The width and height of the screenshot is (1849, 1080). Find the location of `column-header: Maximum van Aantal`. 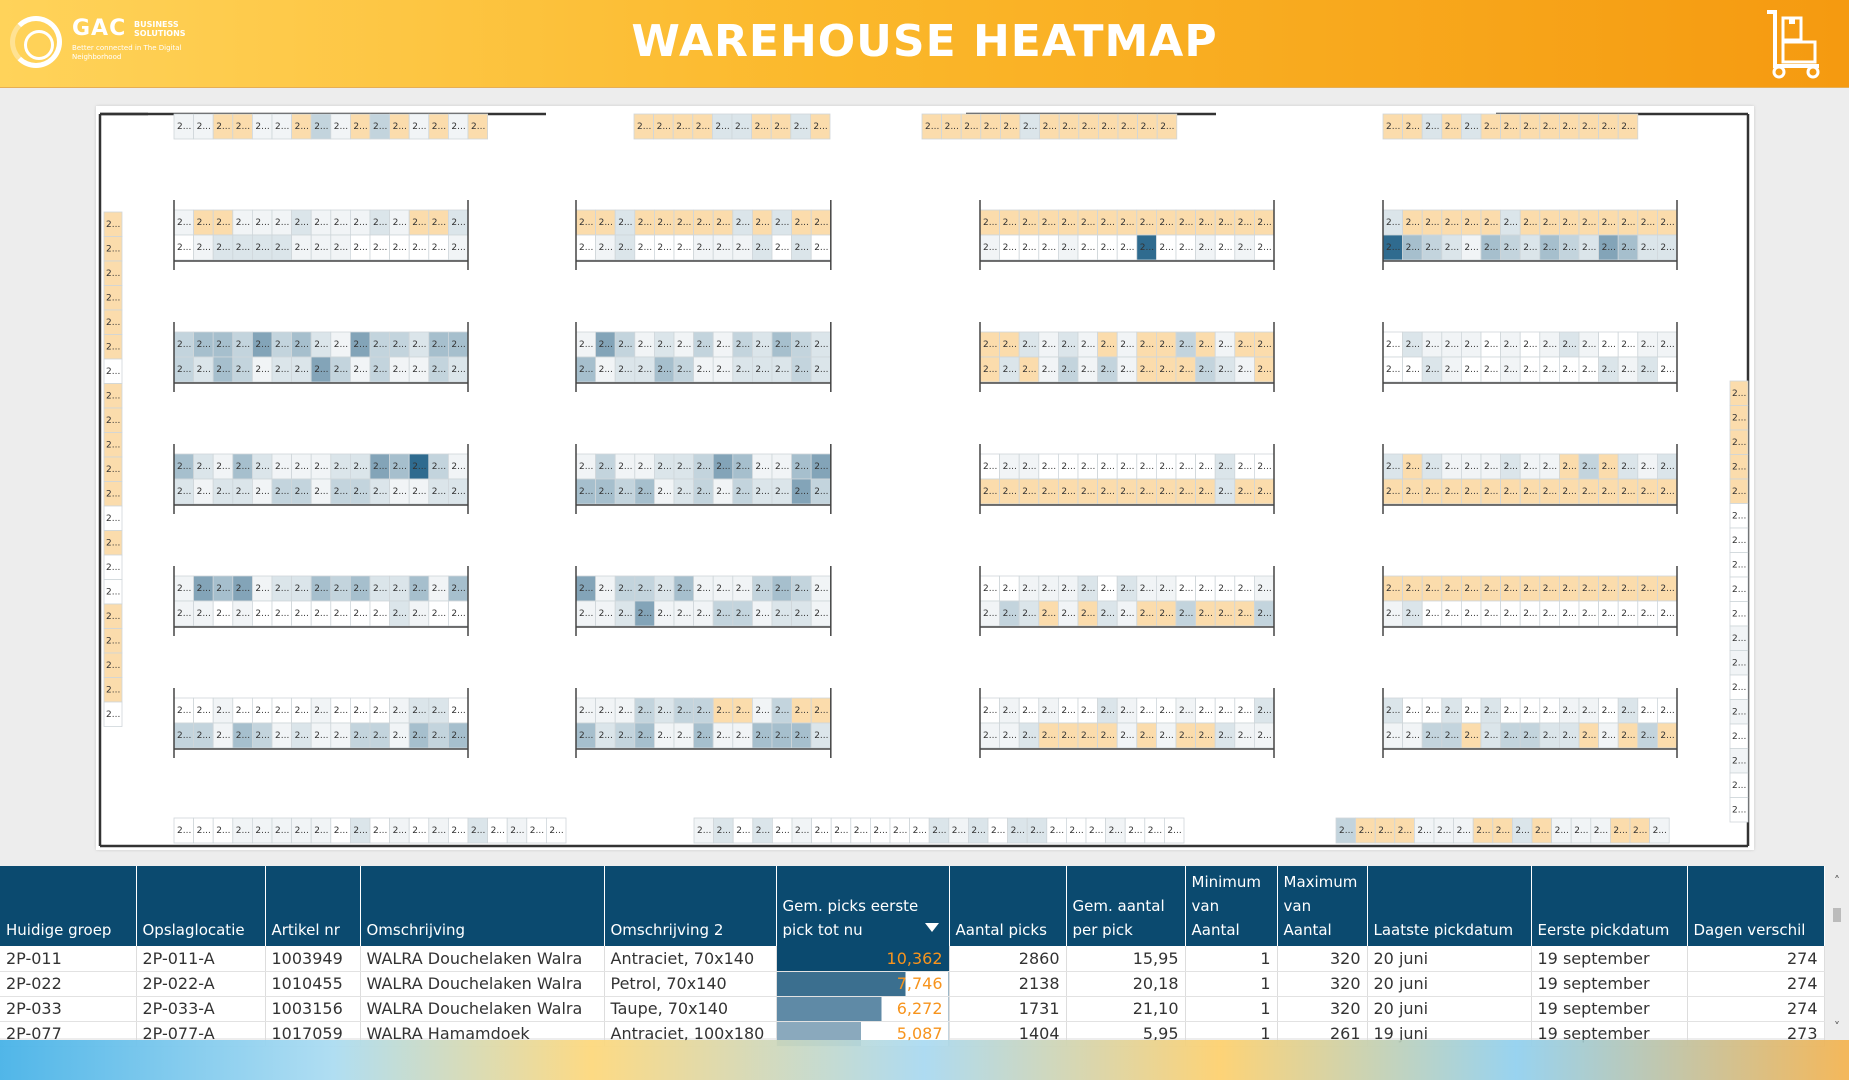

column-header: Maximum van Aantal is located at coordinates (1322, 906).